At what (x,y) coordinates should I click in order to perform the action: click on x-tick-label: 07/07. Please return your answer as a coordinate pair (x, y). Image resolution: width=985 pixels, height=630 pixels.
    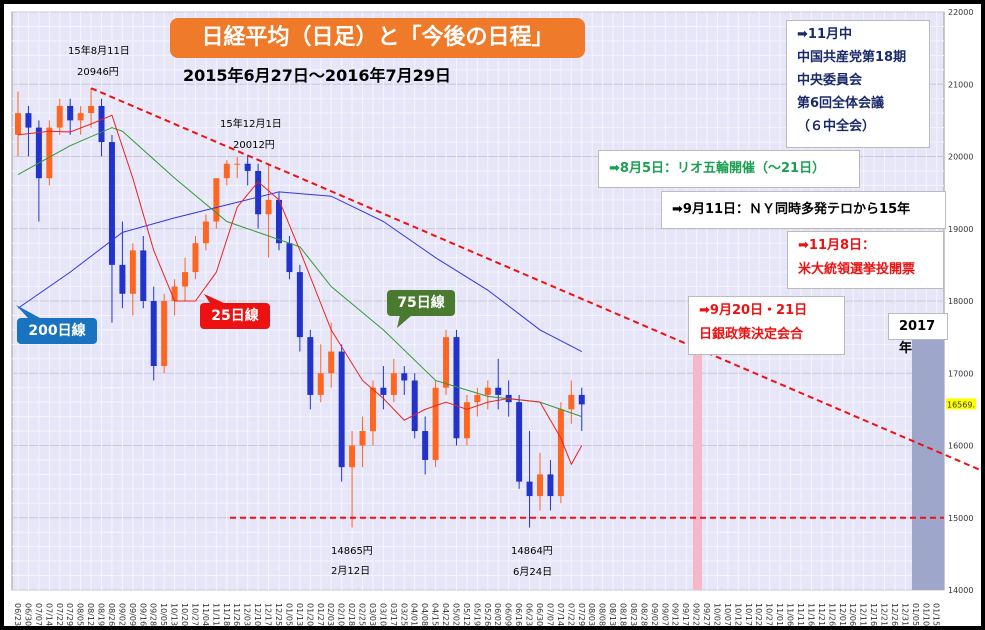
    Looking at the image, I should click on (549, 614).